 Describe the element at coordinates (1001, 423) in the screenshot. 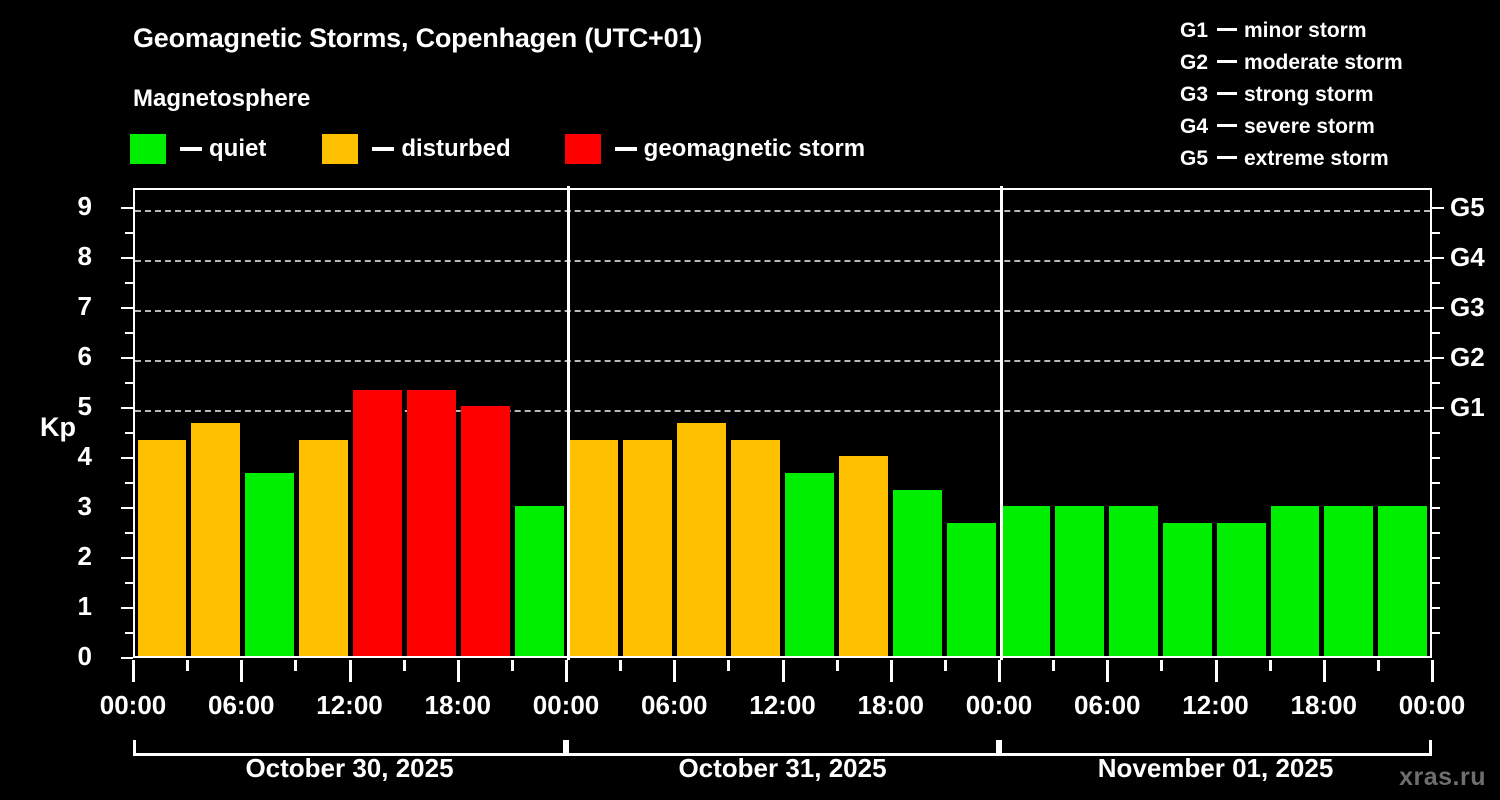

I see `day-separator` at that location.